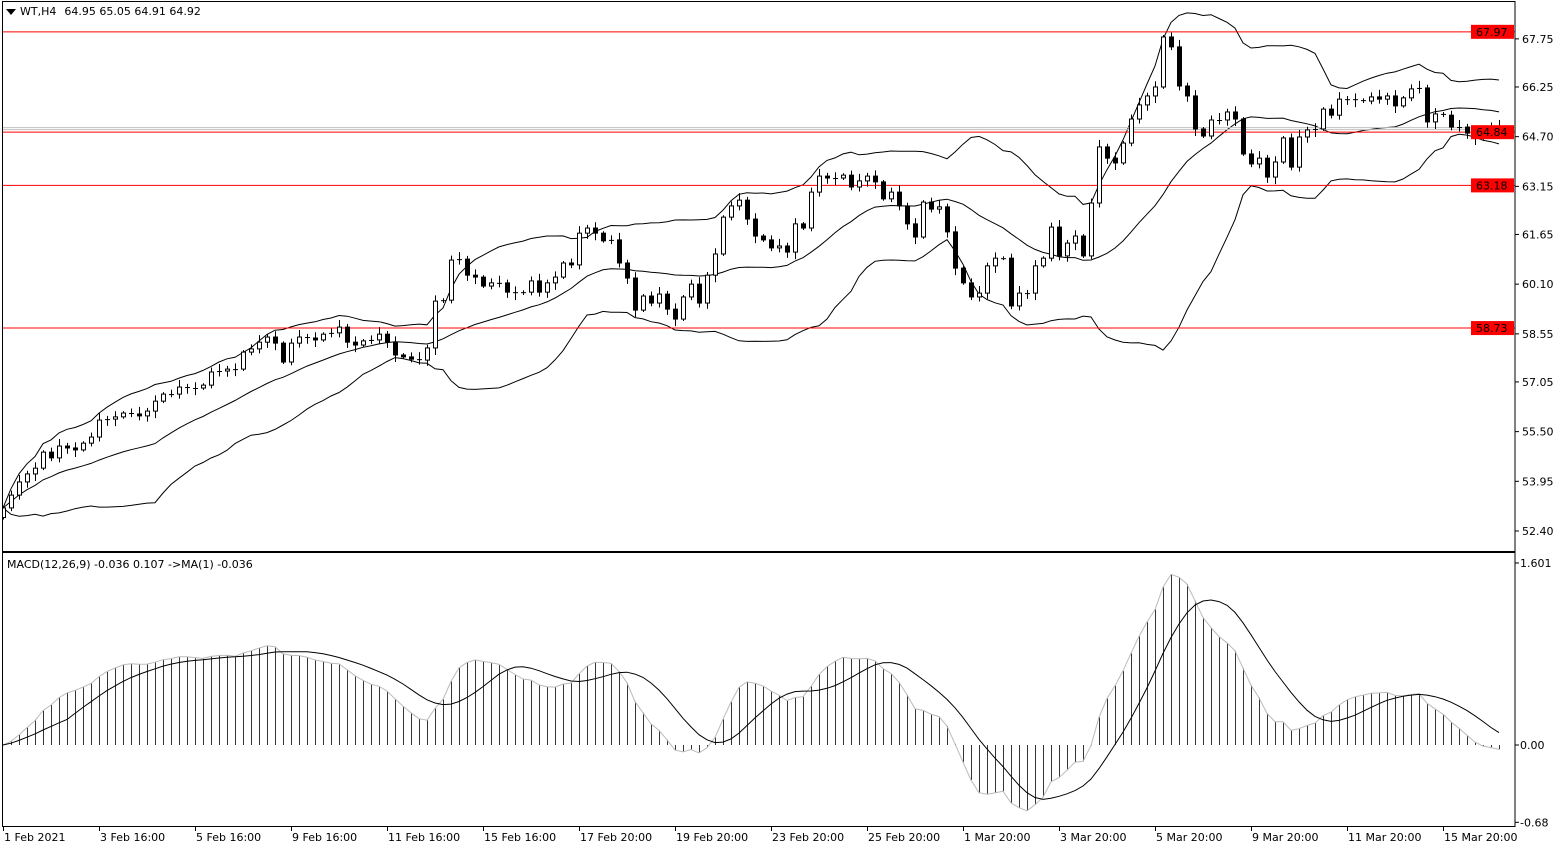  I want to click on chart-title: WT,H4 64.95 65.05 64.91 64.92, so click(103, 11).